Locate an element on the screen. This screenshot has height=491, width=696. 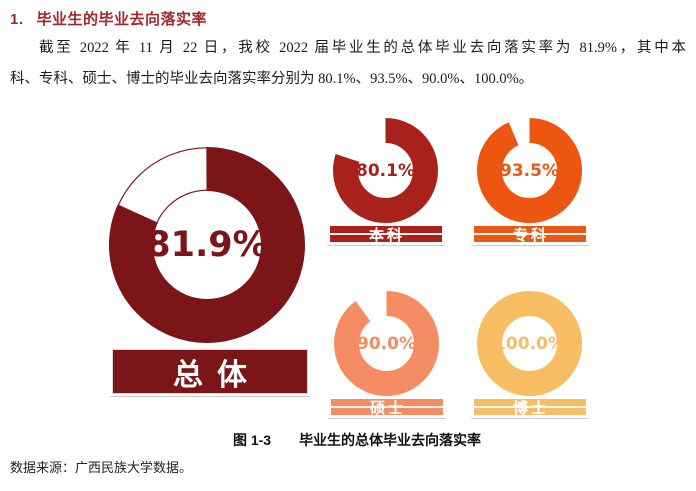
category-label-text: 博士 is located at coordinates (530, 408).